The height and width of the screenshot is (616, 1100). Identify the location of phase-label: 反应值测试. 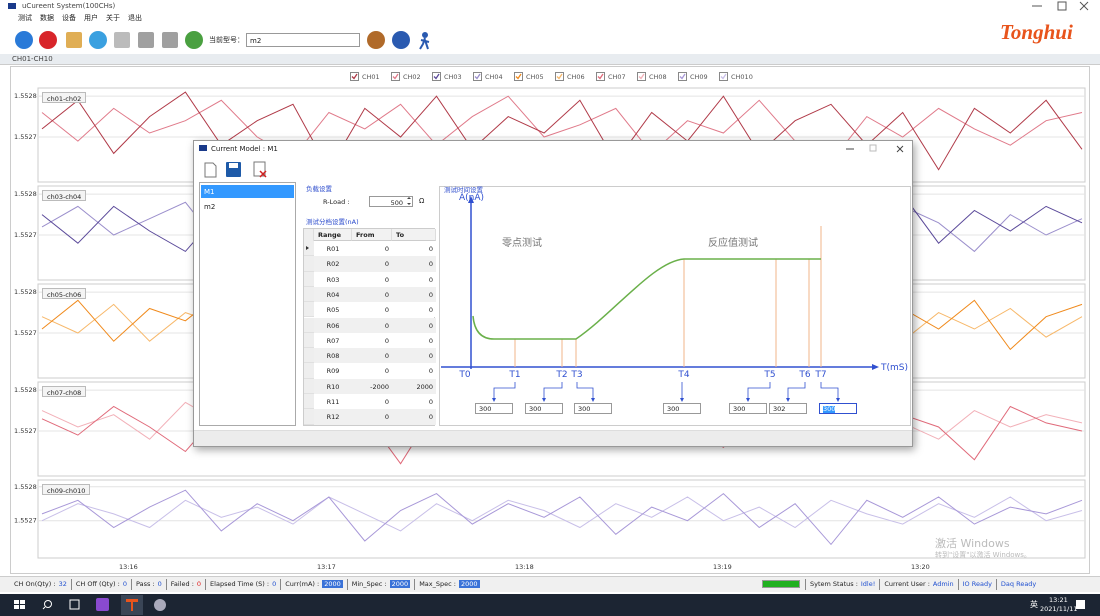
(733, 242).